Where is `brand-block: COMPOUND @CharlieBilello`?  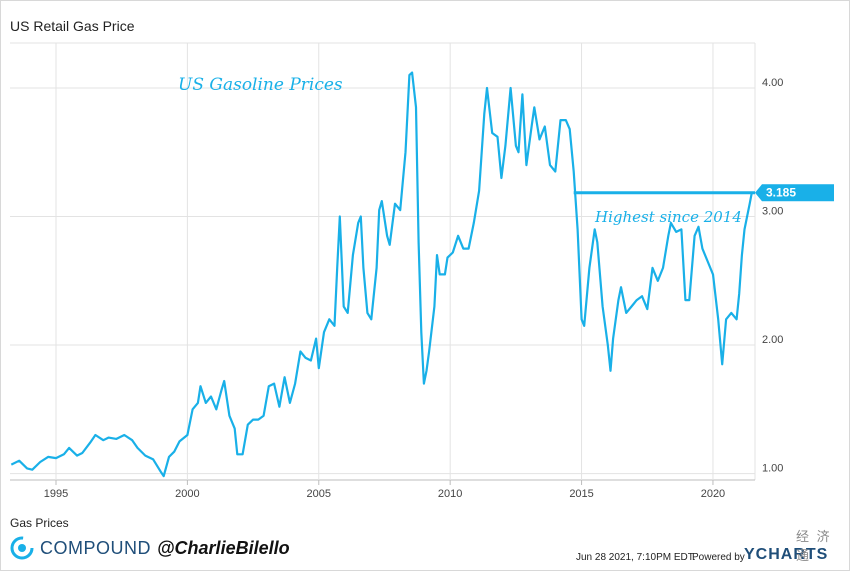 brand-block: COMPOUND @CharlieBilello is located at coordinates (150, 548).